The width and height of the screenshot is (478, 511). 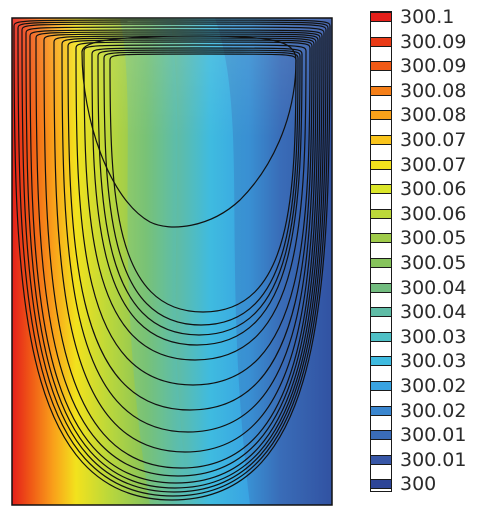 I want to click on colorbar-entry: 300, so click(x=419, y=484).